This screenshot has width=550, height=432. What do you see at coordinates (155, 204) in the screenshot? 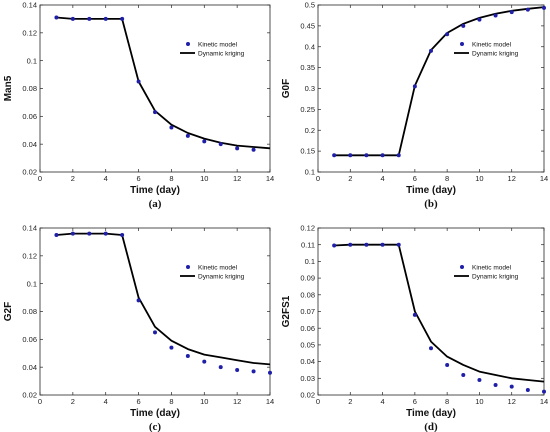
I see `panel-label: (a)` at bounding box center [155, 204].